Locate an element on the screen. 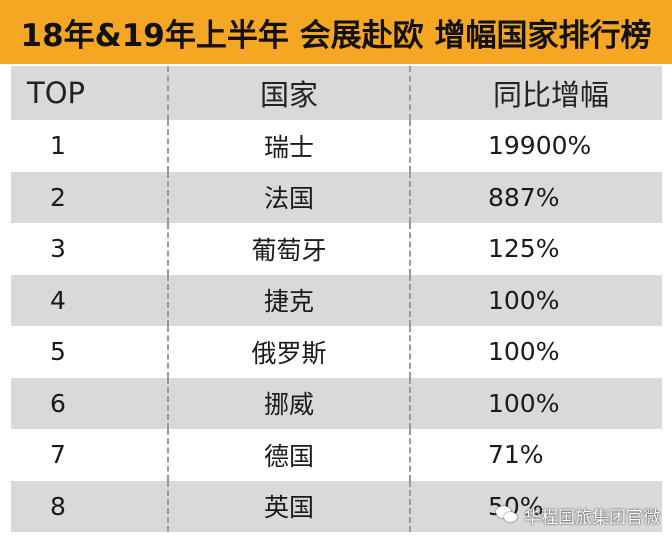 The width and height of the screenshot is (672, 541). country-cell: 挪威 is located at coordinates (288, 403).